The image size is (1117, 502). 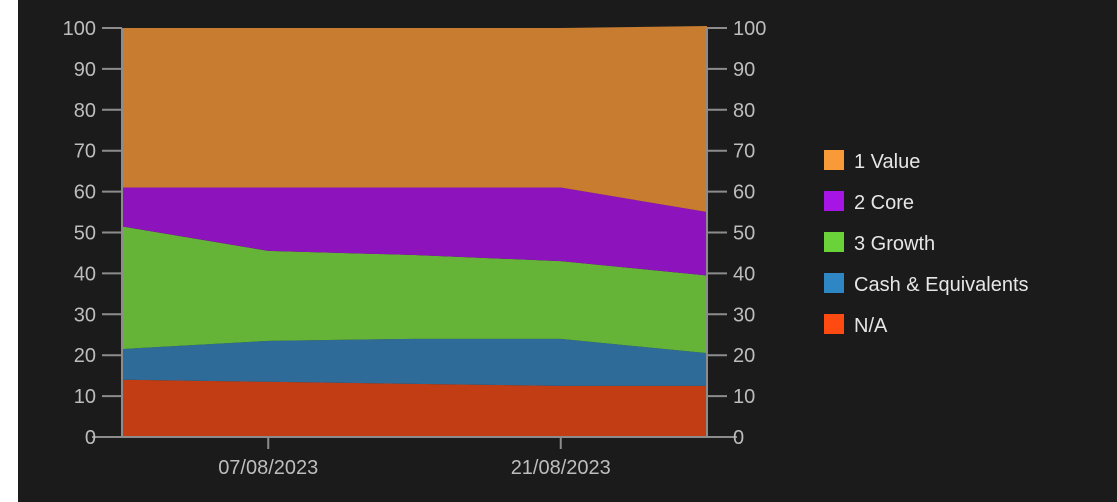 I want to click on y-tick-label-left: 30, so click(x=85, y=315).